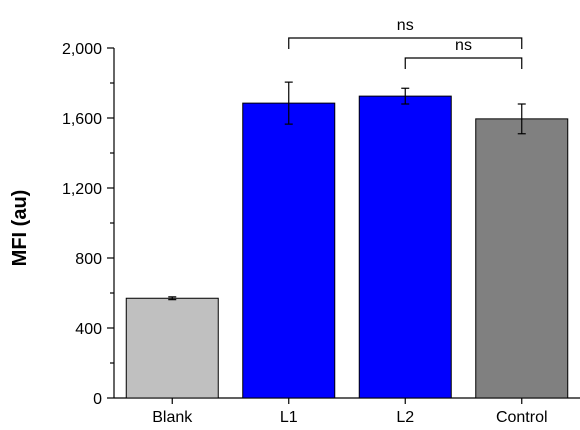 The width and height of the screenshot is (580, 430). I want to click on y-tick-label: 2,000, so click(82, 49).